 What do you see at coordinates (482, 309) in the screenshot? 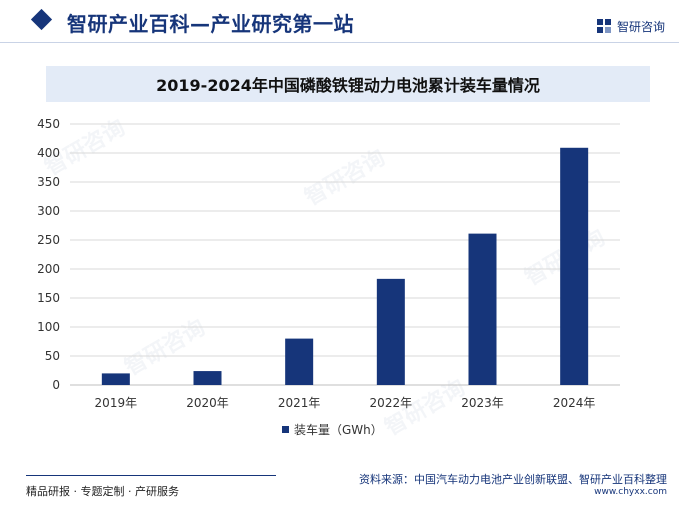
I see `bar-2023年` at bounding box center [482, 309].